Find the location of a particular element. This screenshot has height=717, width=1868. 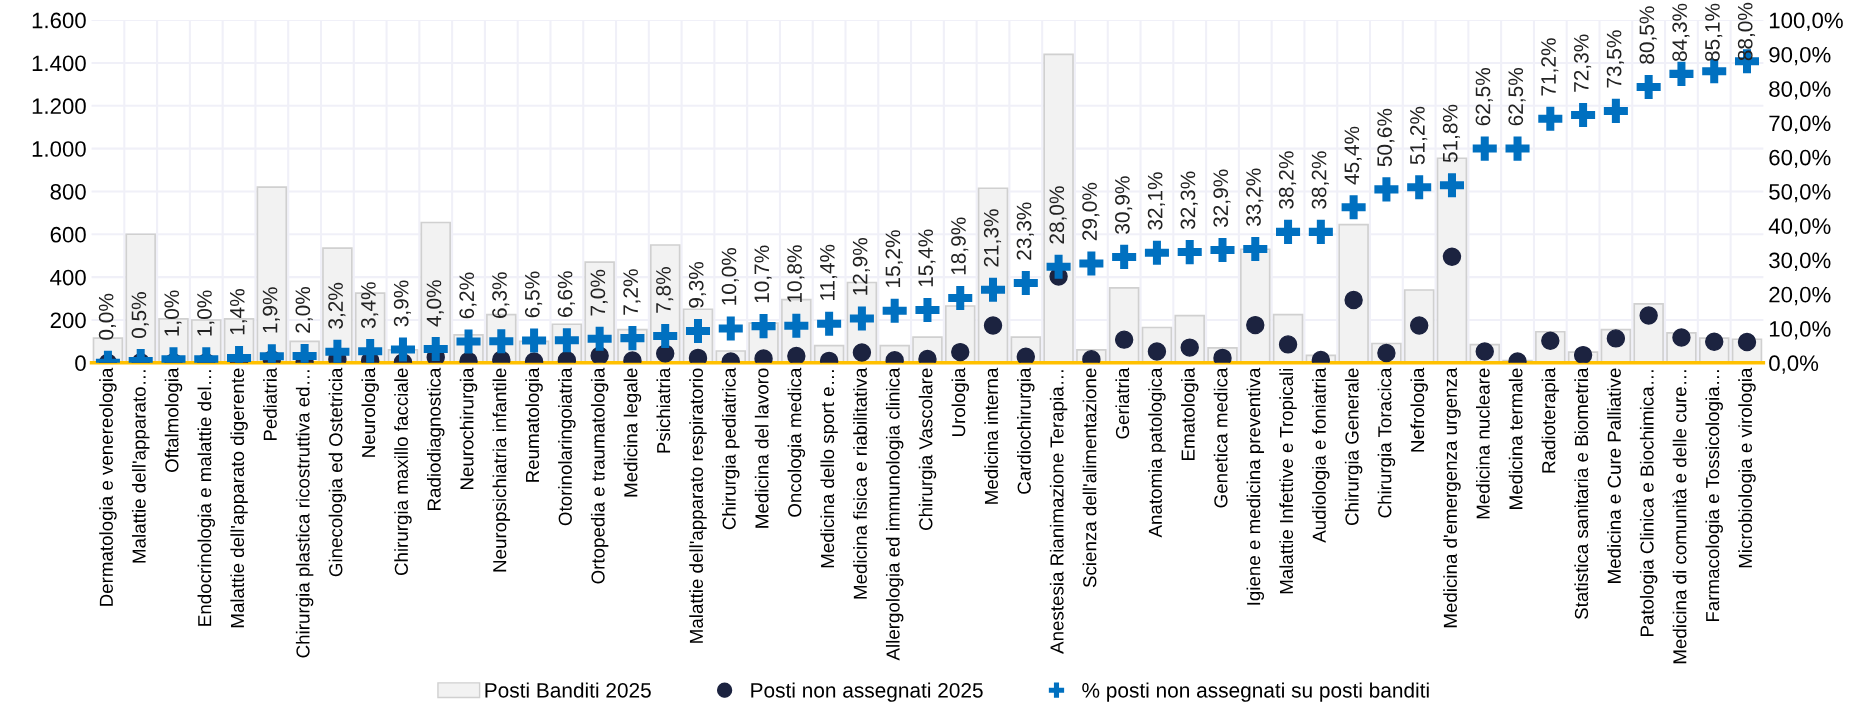

data-label: 18,9% is located at coordinates (960, 246).